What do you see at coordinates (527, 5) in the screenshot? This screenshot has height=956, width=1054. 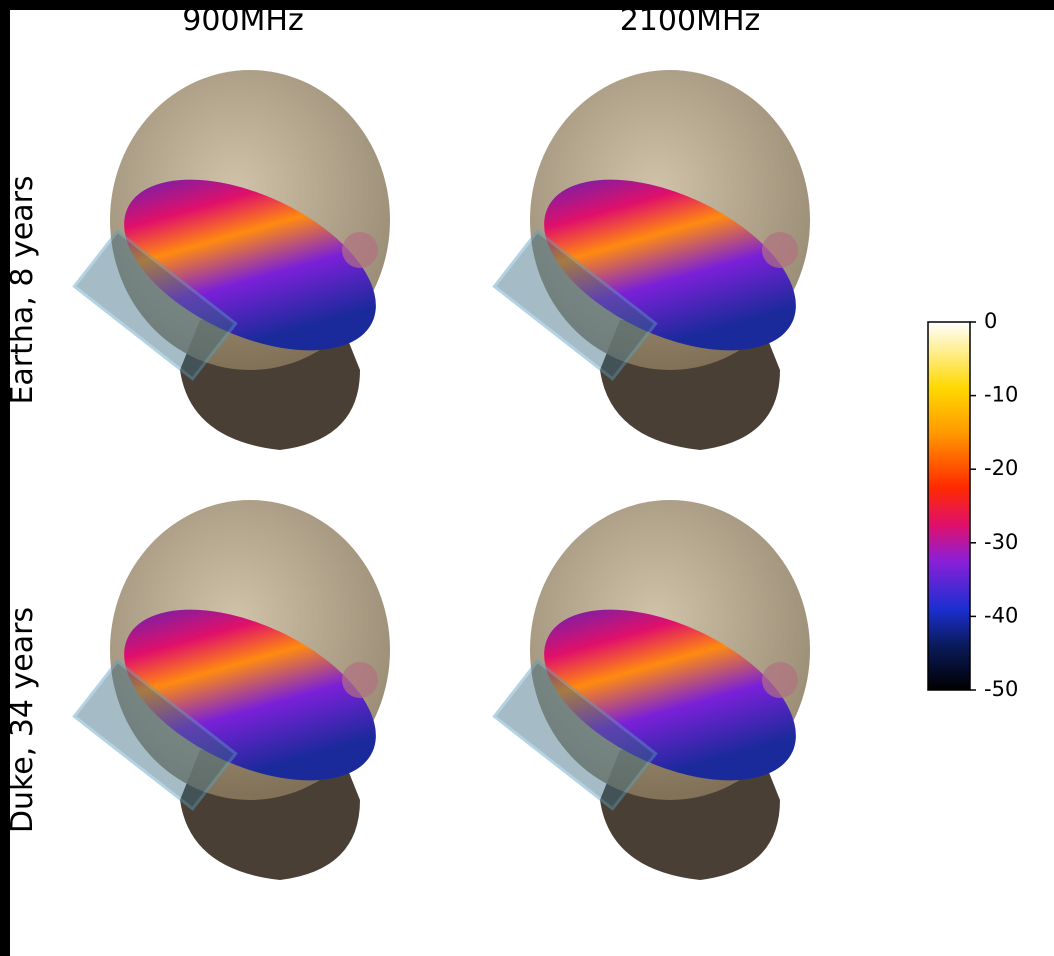 I see `top-border` at bounding box center [527, 5].